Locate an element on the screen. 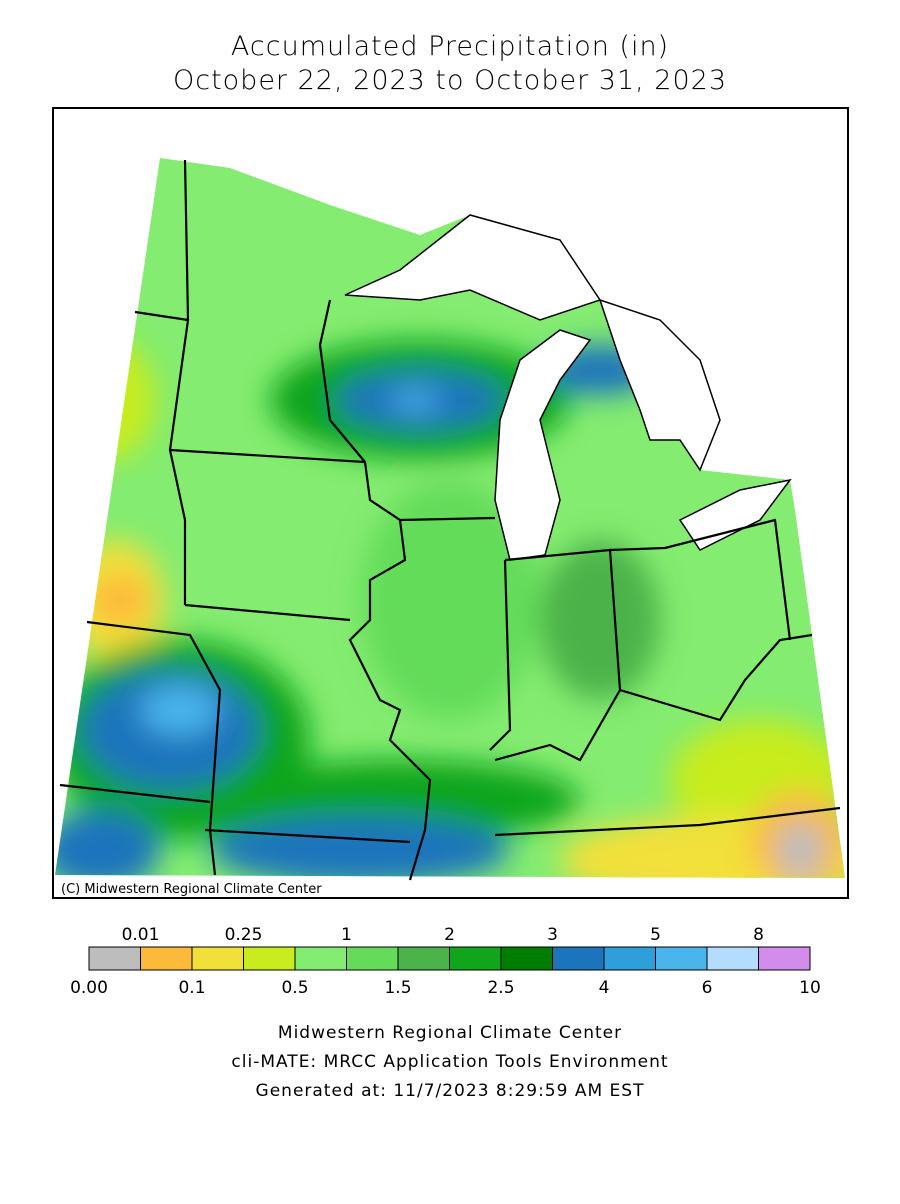 This screenshot has width=900, height=1204. legend-label: 8 is located at coordinates (758, 935).